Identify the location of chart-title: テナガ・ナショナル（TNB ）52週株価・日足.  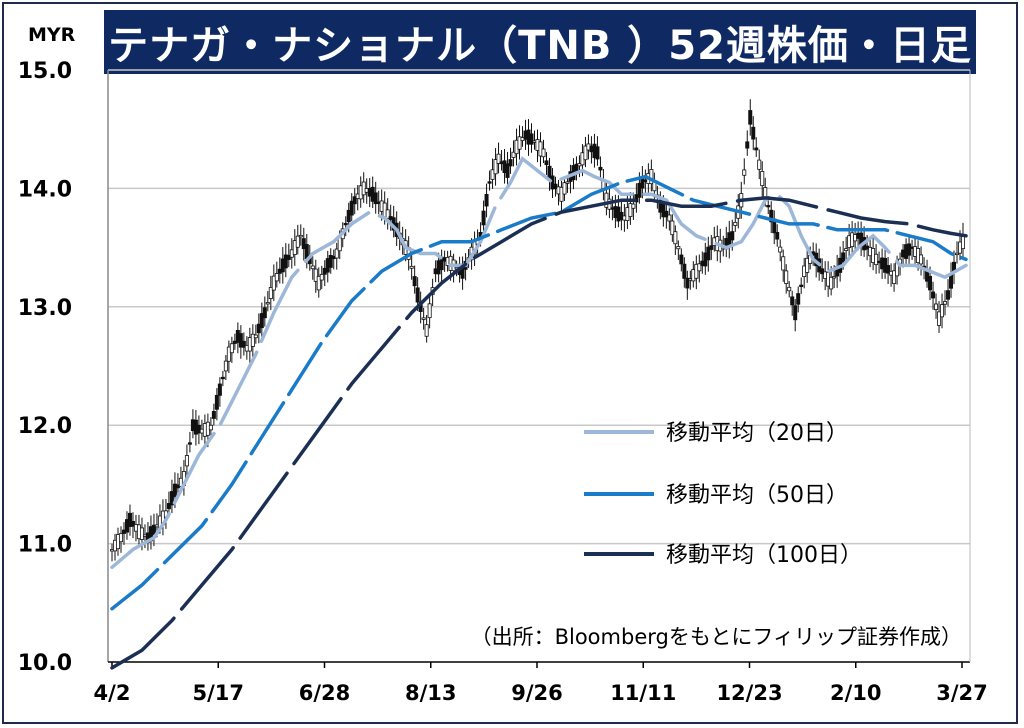
(540, 42).